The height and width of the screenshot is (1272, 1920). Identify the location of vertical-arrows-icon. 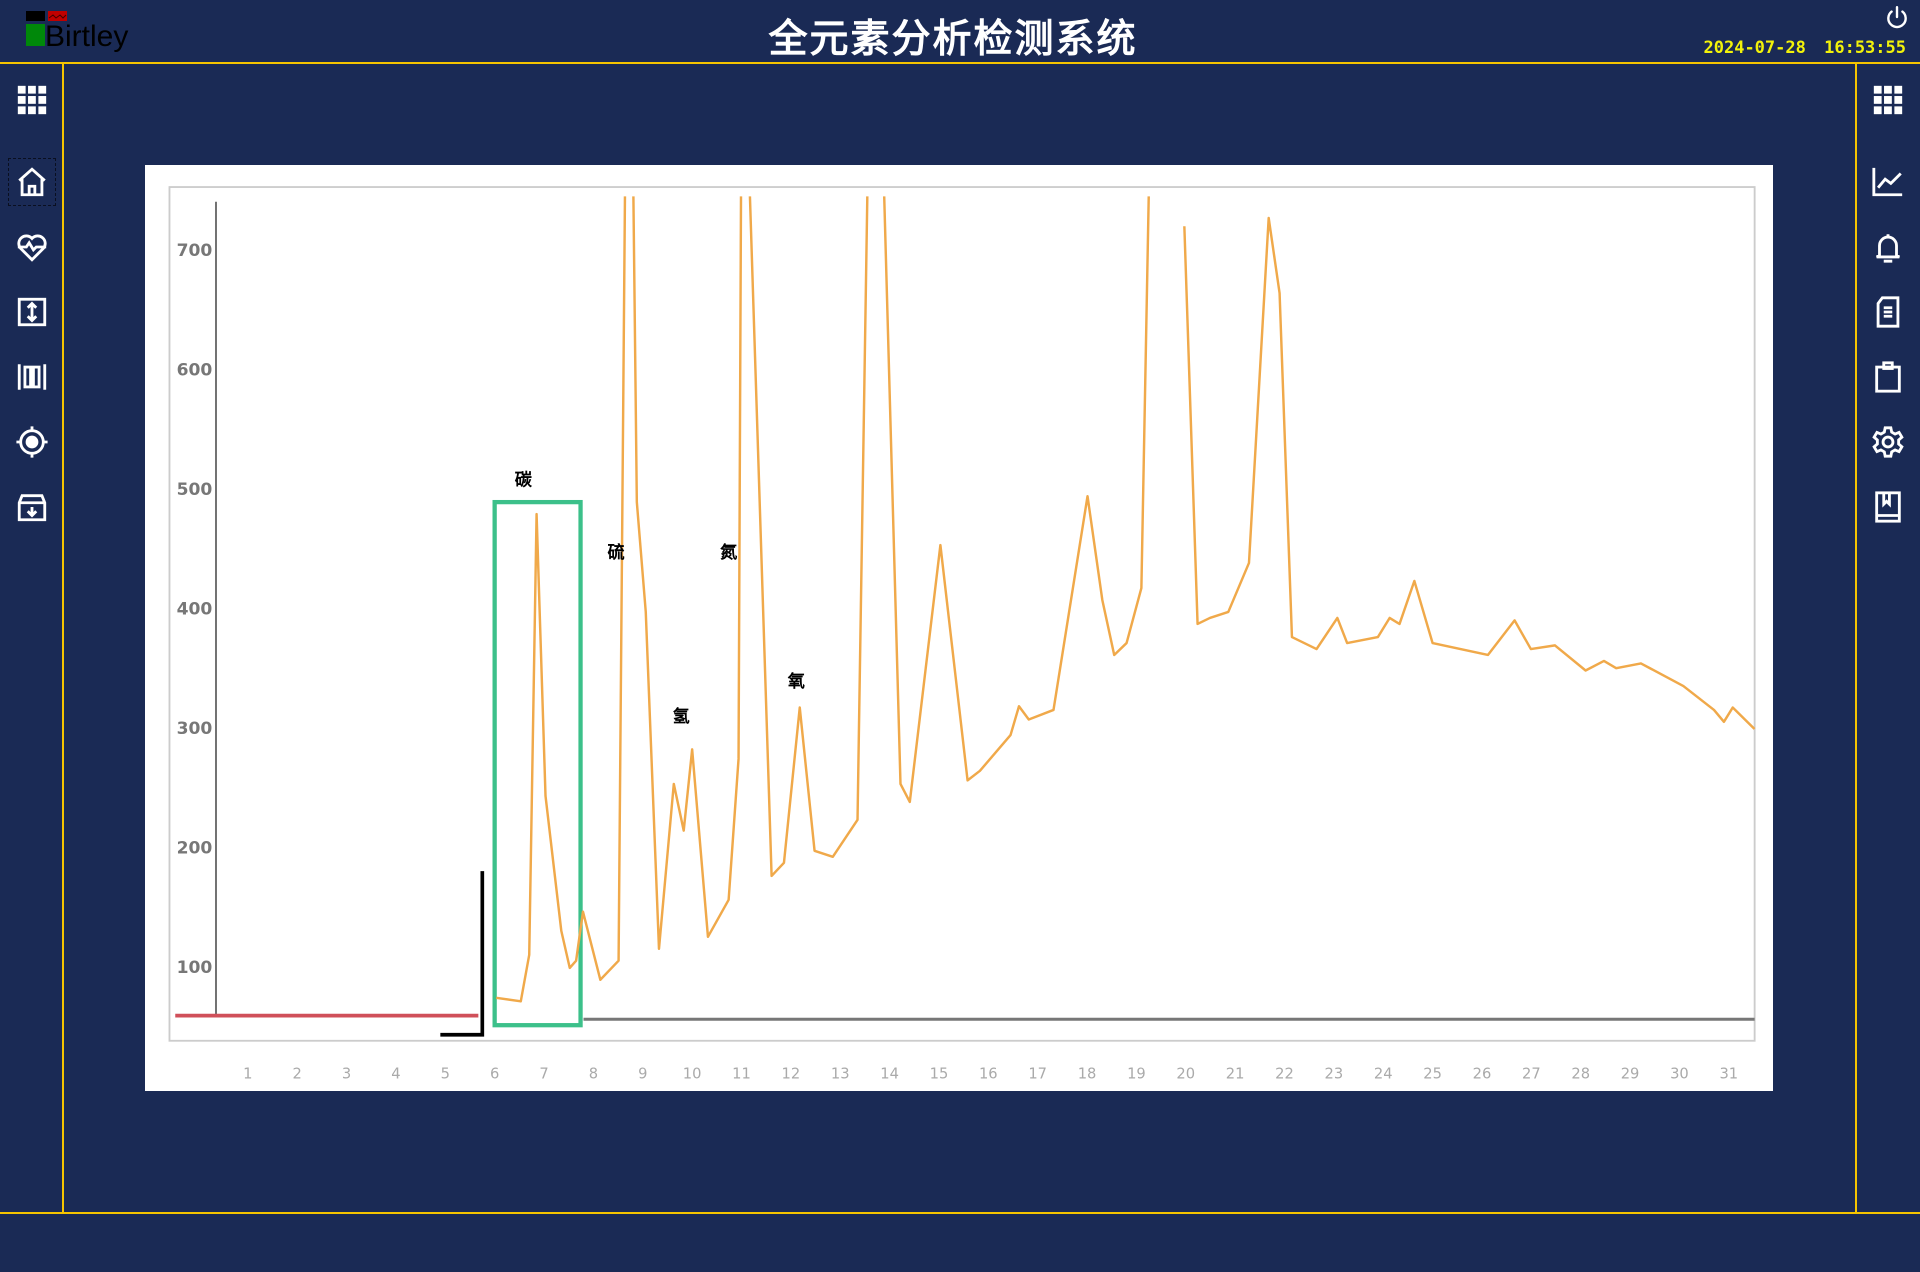
(32, 312).